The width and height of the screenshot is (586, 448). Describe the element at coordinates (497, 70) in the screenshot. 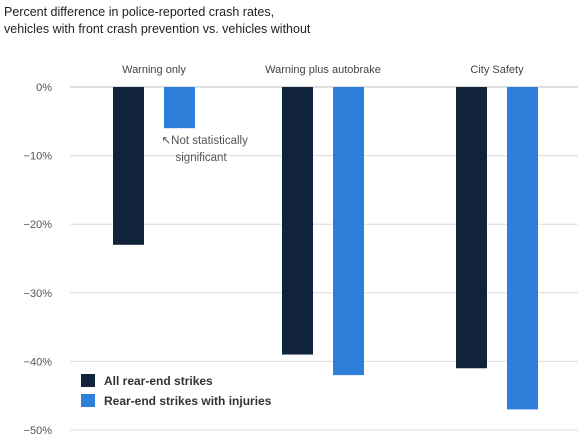

I see `category-label: City Safety` at that location.